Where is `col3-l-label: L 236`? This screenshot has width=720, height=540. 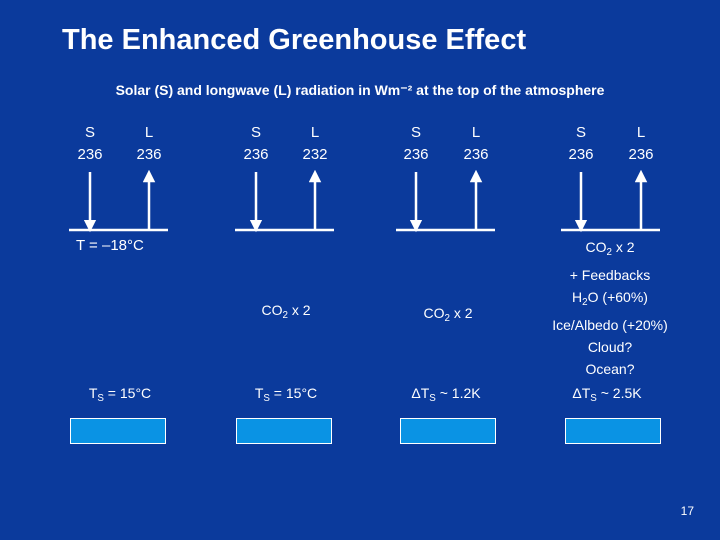 col3-l-label: L 236 is located at coordinates (476, 143).